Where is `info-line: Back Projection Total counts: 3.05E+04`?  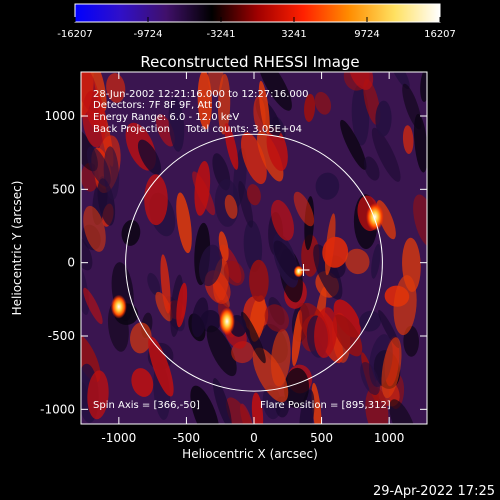
info-line: Back Projection Total counts: 3.05E+04 is located at coordinates (197, 129).